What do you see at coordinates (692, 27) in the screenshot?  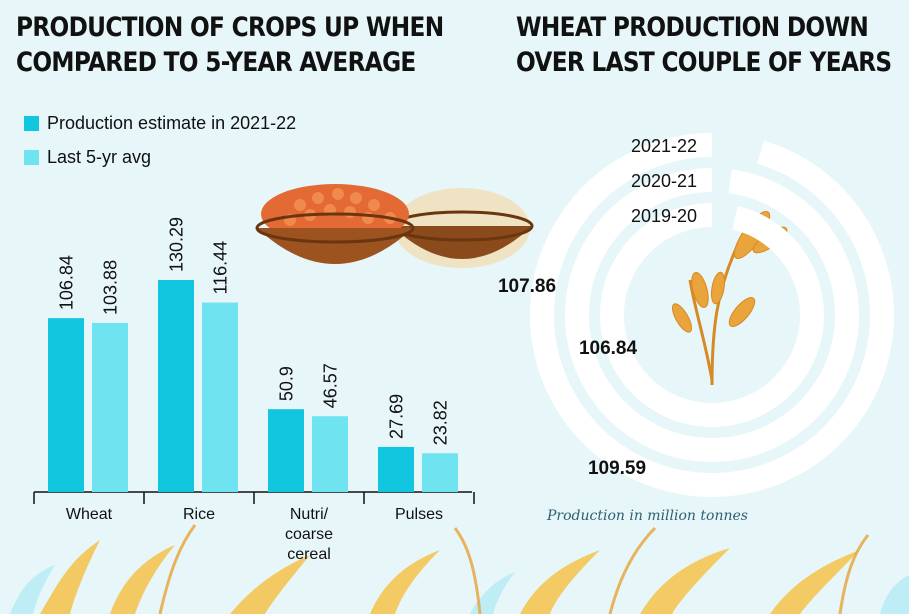 I see `right-title-line-1: WHEAT PRODUCTION DOWN` at bounding box center [692, 27].